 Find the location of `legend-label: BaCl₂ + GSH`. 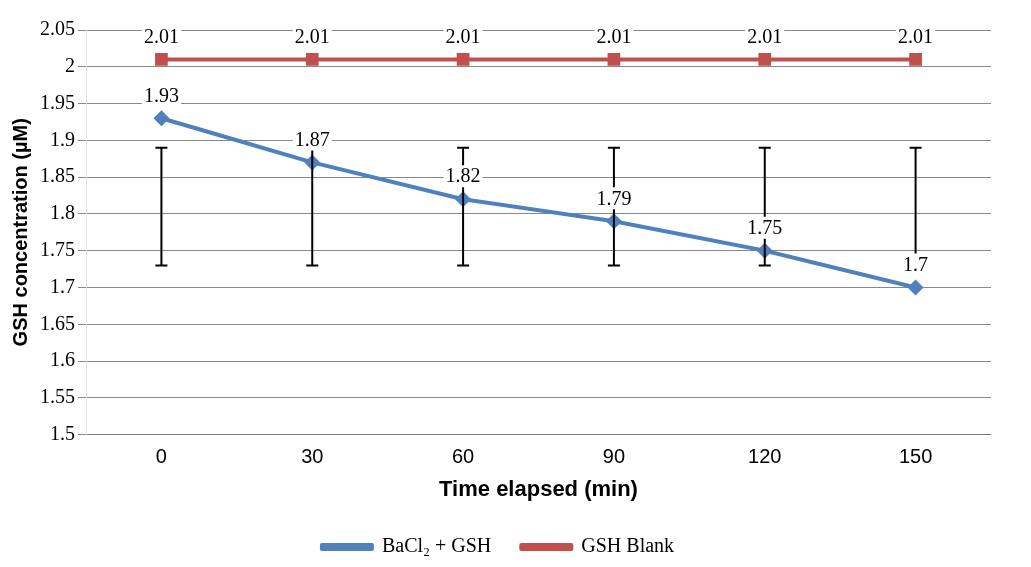

legend-label: BaCl₂ + GSH is located at coordinates (436, 545).